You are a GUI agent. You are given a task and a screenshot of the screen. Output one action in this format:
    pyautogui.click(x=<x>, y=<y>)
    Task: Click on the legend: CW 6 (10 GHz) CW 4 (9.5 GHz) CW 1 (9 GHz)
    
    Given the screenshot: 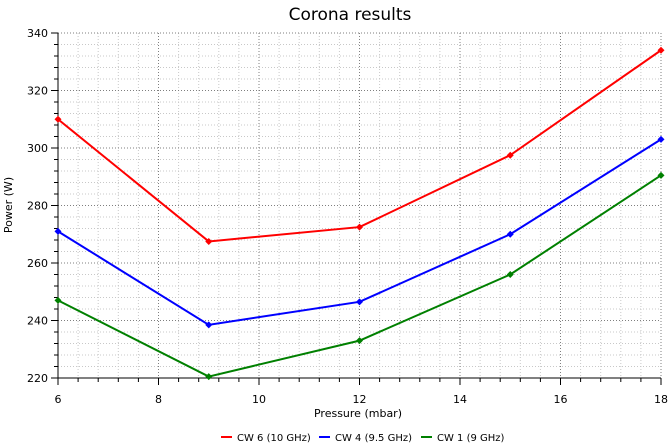 What is the action you would take?
    pyautogui.click(x=363, y=438)
    